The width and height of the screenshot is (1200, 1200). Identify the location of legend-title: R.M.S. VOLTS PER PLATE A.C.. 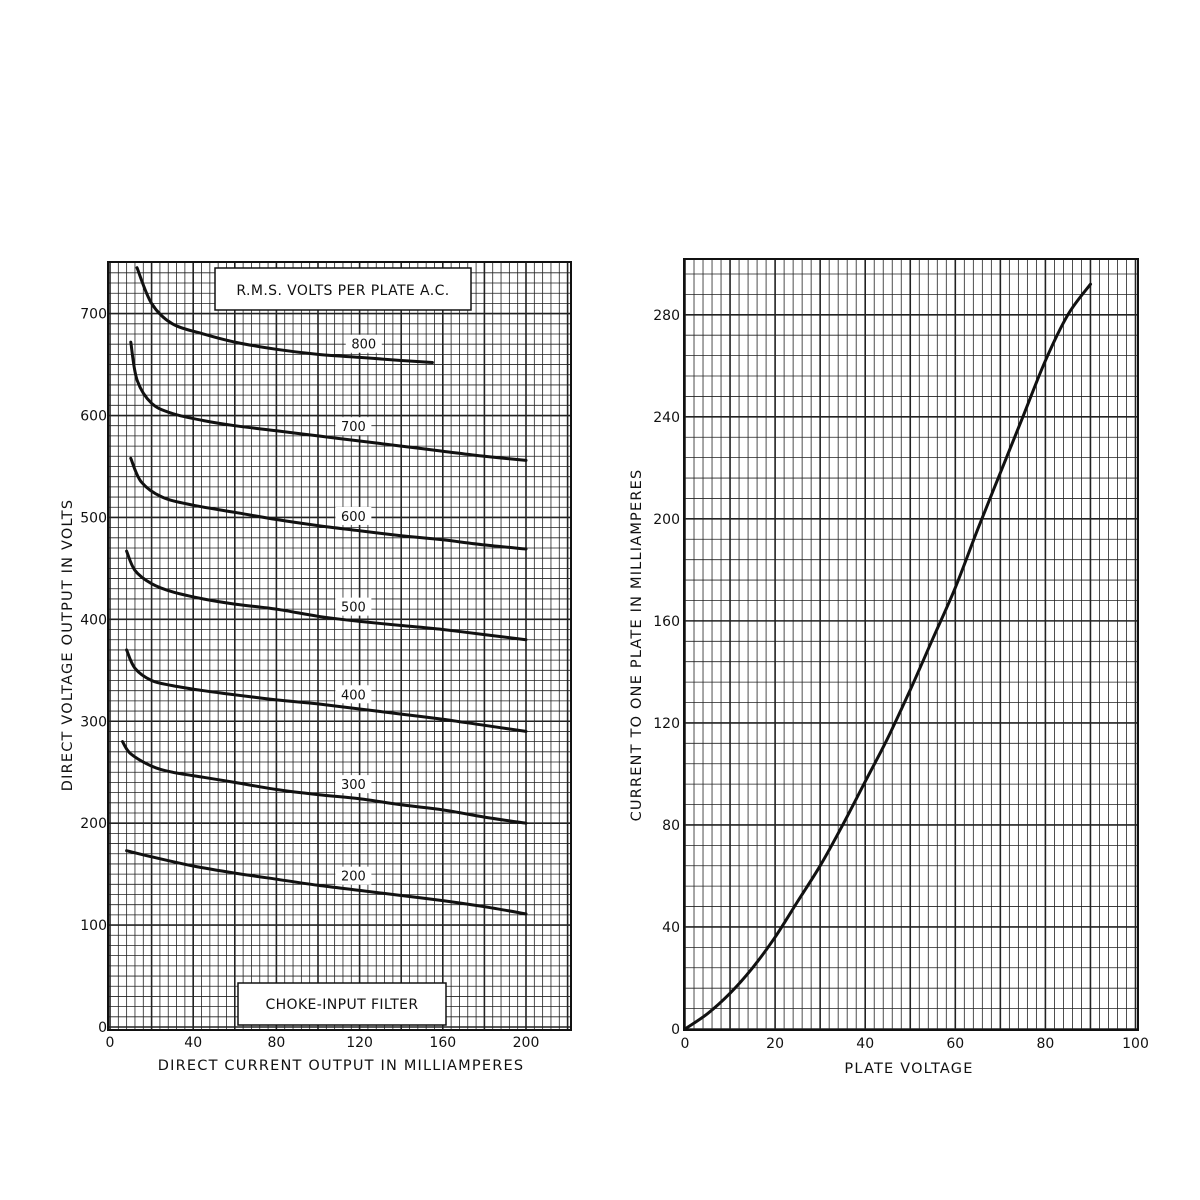
(342, 291).